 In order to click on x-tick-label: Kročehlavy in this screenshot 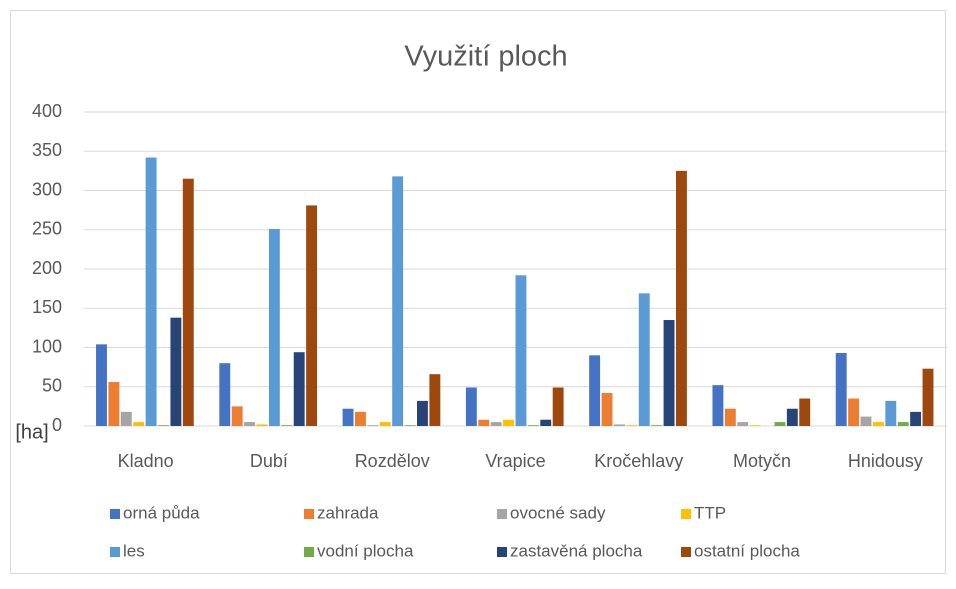, I will do `click(638, 461)`.